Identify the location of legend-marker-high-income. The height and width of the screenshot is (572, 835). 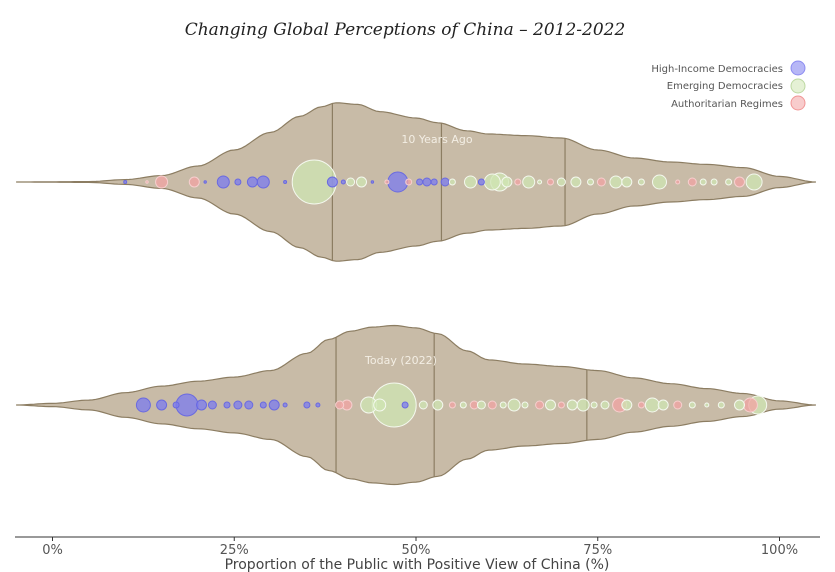
(798, 68).